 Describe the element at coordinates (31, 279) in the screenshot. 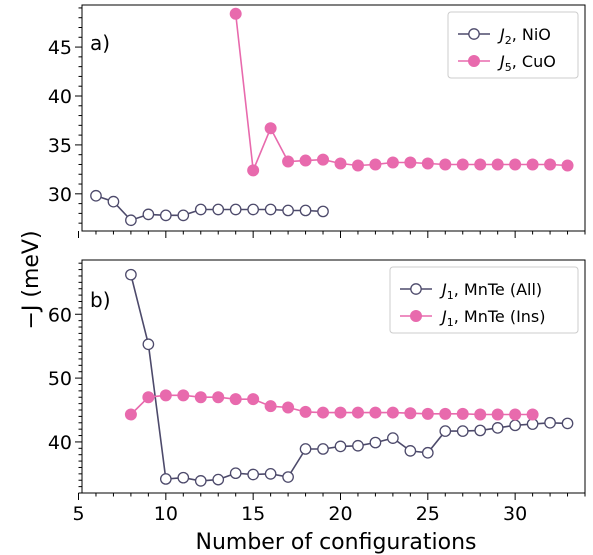

I see `y-axis-title: −J (meV)` at that location.